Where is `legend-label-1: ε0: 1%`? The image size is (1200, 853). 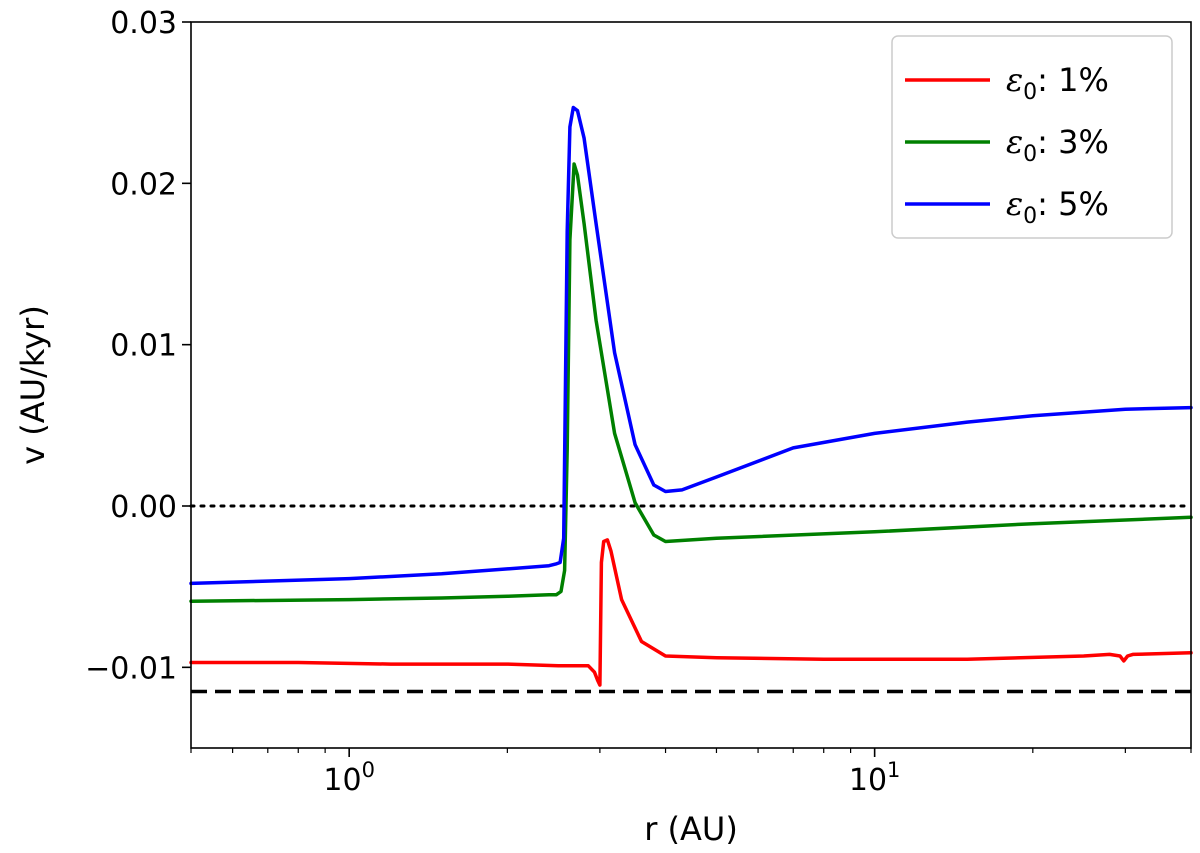
legend-label-1: ε0: 1% is located at coordinates (1057, 83).